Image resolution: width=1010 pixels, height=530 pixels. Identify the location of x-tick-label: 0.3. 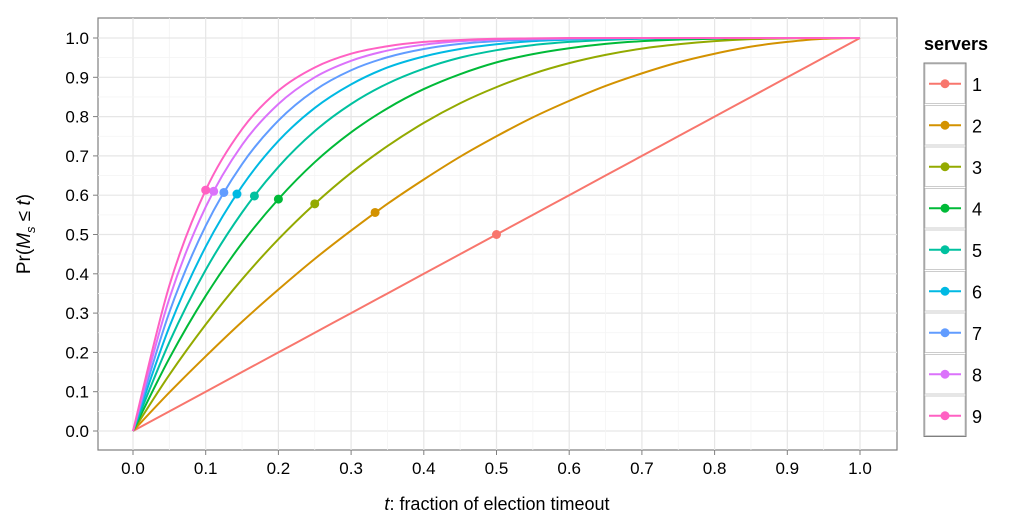
(351, 468).